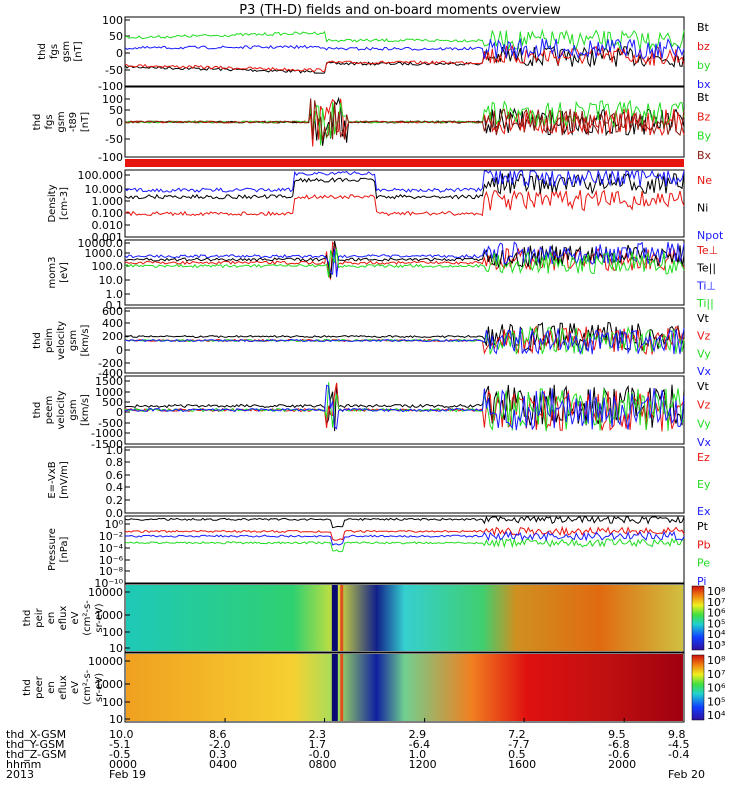 This screenshot has height=800, width=750. Describe the element at coordinates (61, 340) in the screenshot. I see `y-axis-label: velocity` at that location.